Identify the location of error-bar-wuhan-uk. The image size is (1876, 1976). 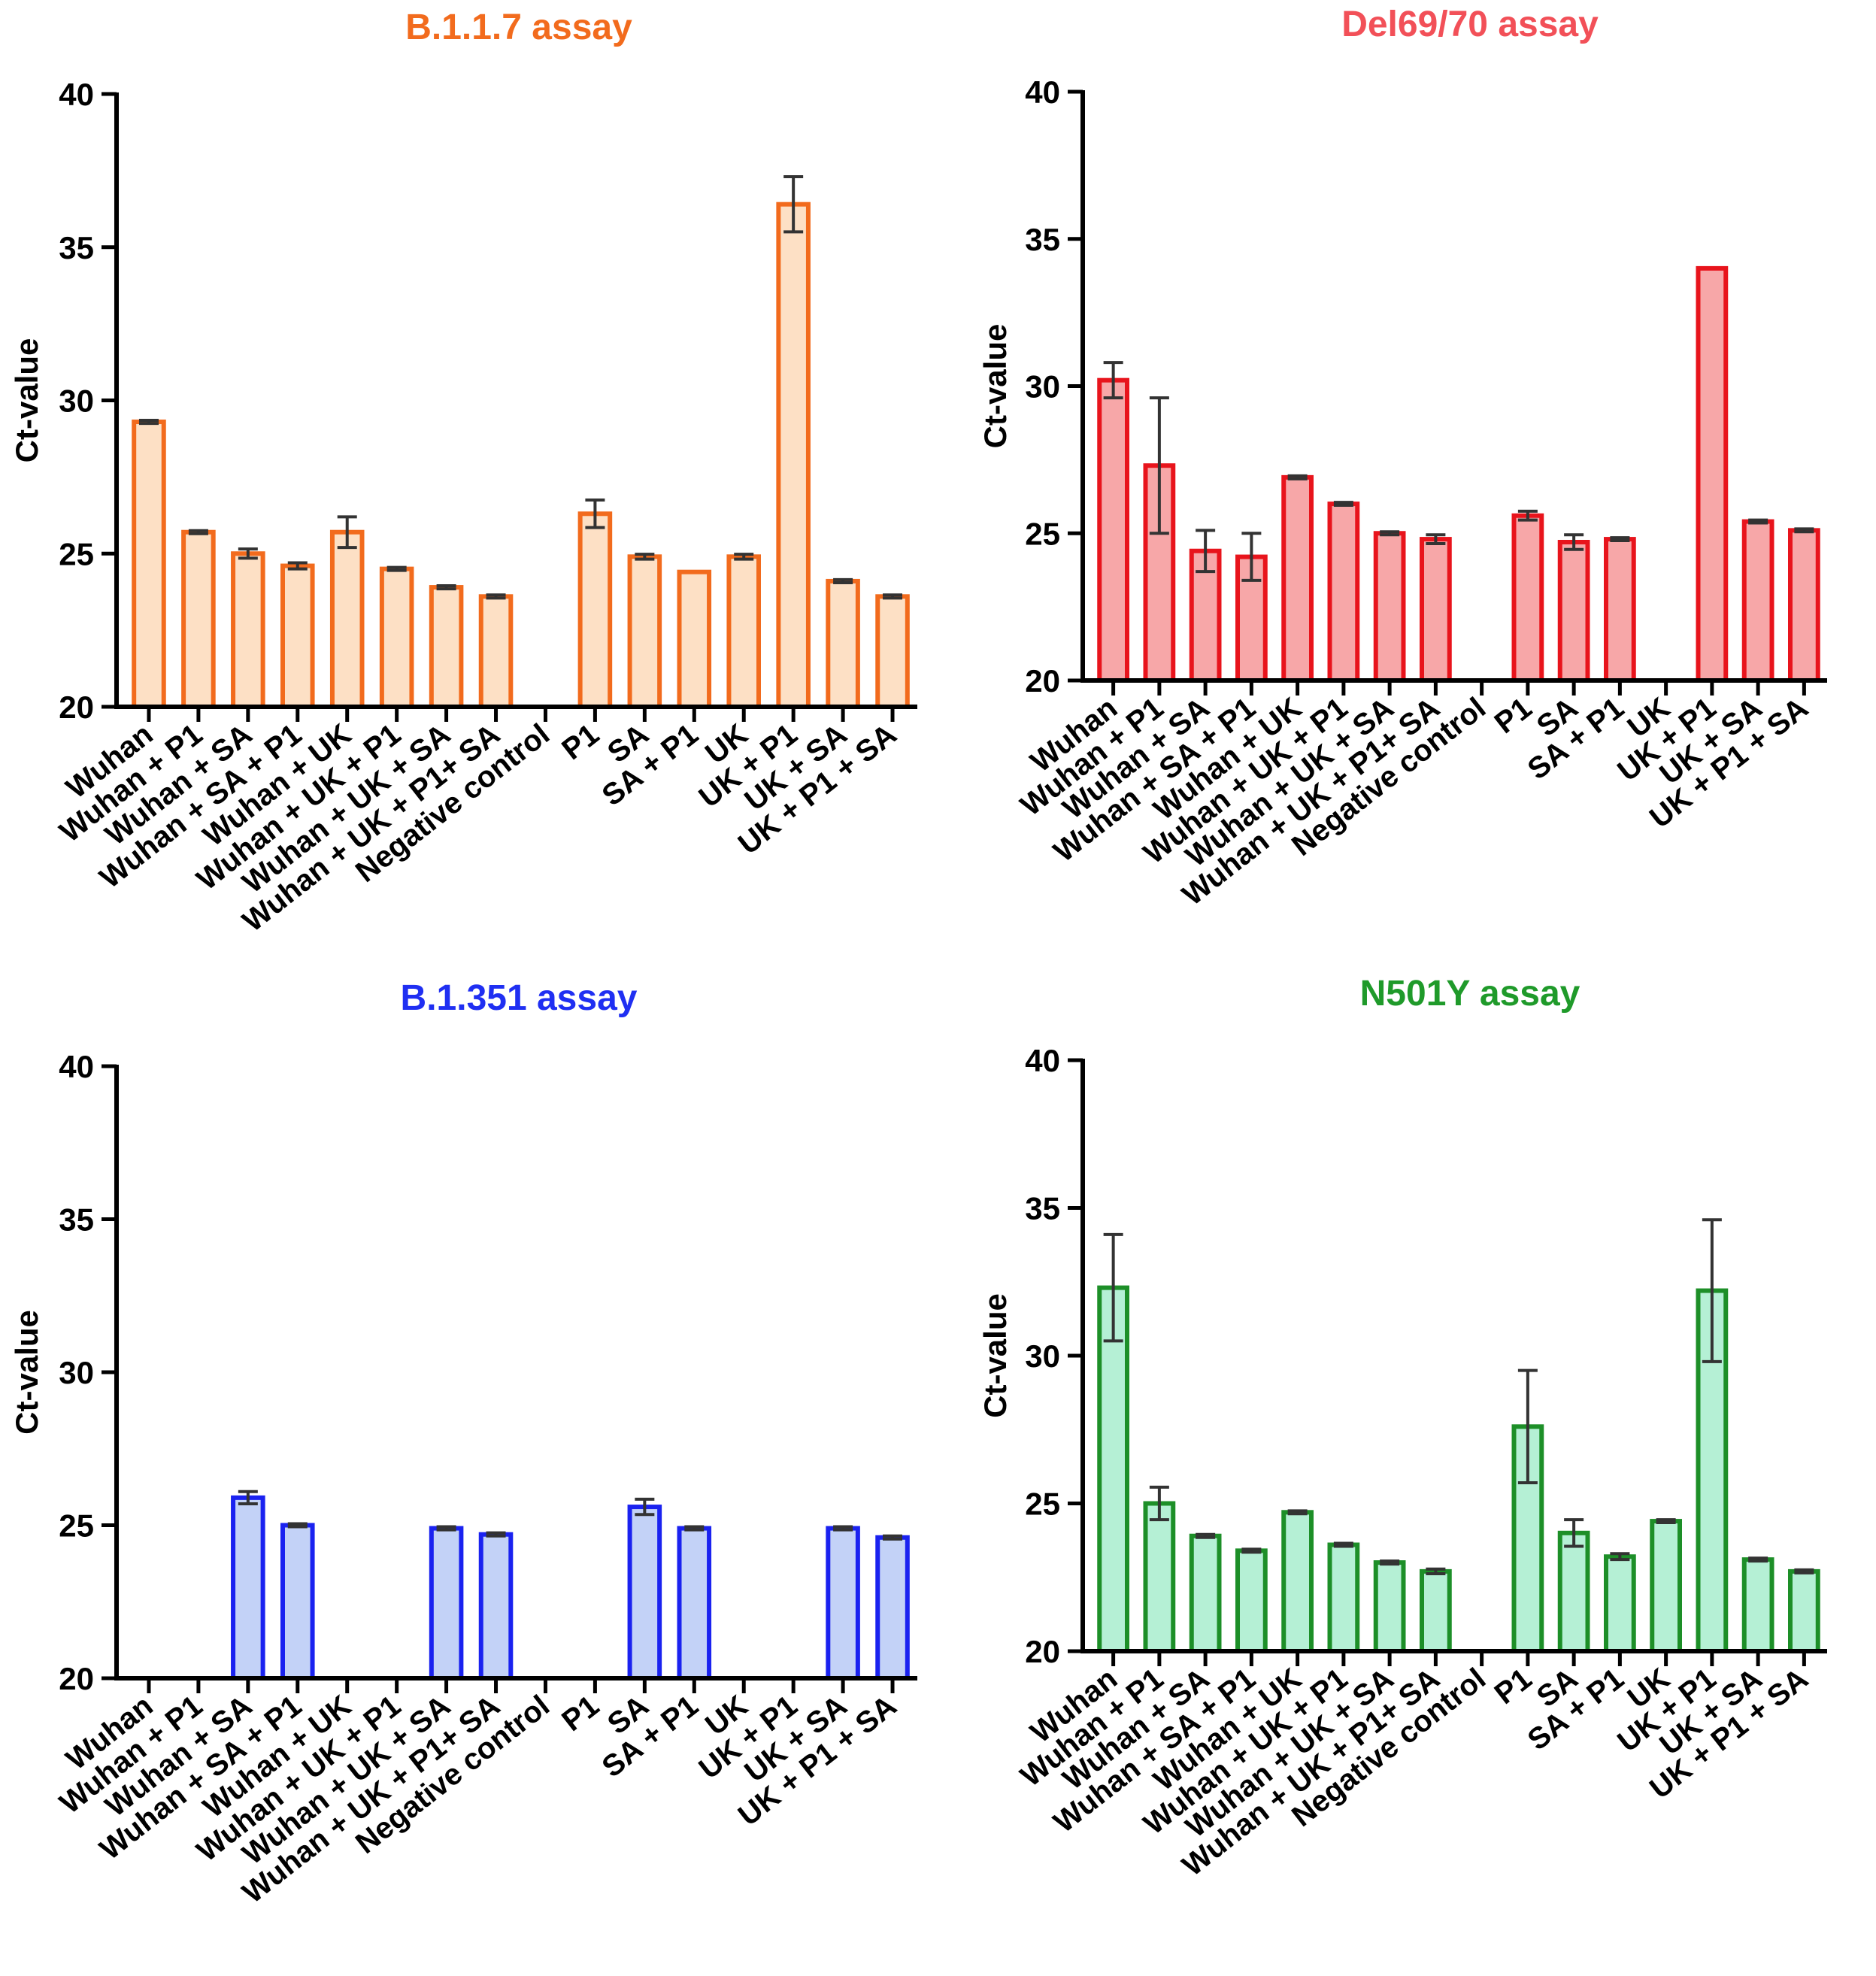
(1297, 477).